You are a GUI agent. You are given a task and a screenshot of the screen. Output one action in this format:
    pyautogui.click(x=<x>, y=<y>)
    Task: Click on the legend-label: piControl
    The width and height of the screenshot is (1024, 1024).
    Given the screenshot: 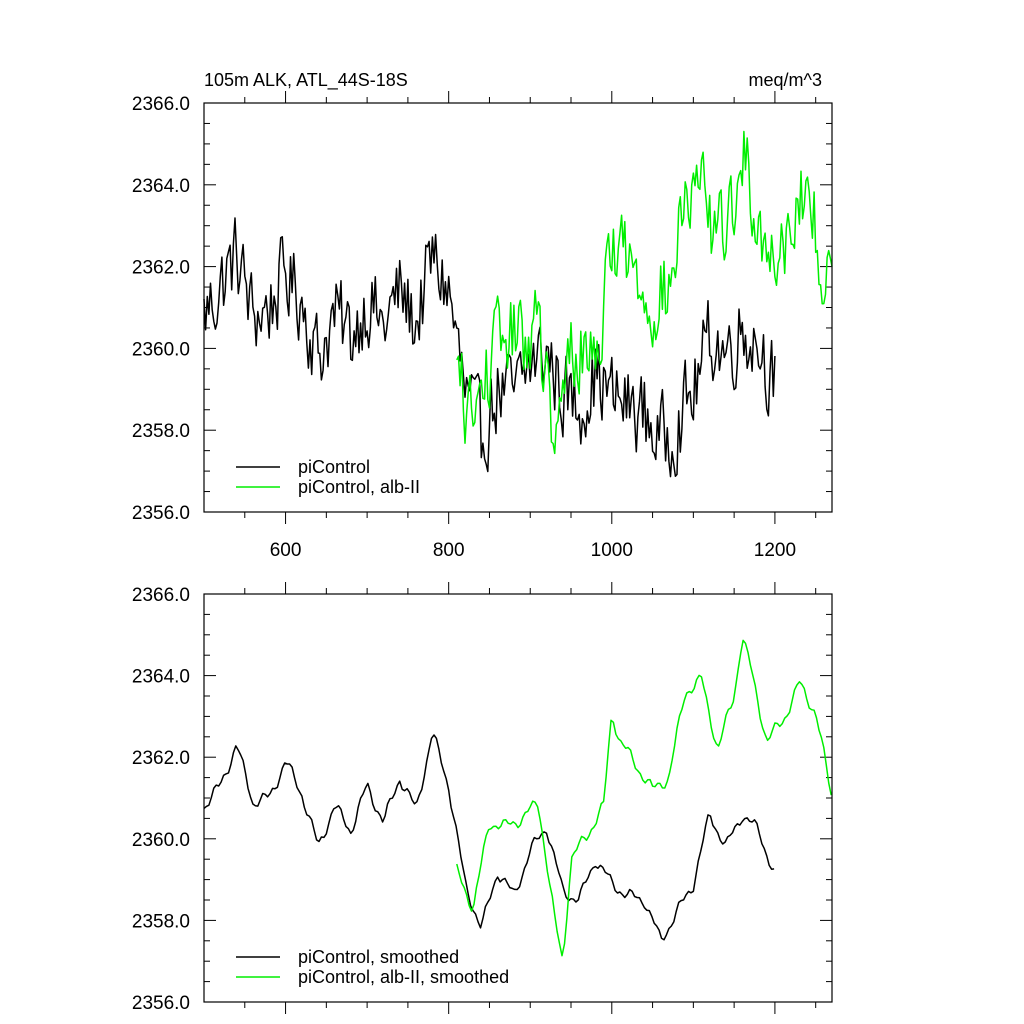 What is the action you would take?
    pyautogui.click(x=334, y=467)
    